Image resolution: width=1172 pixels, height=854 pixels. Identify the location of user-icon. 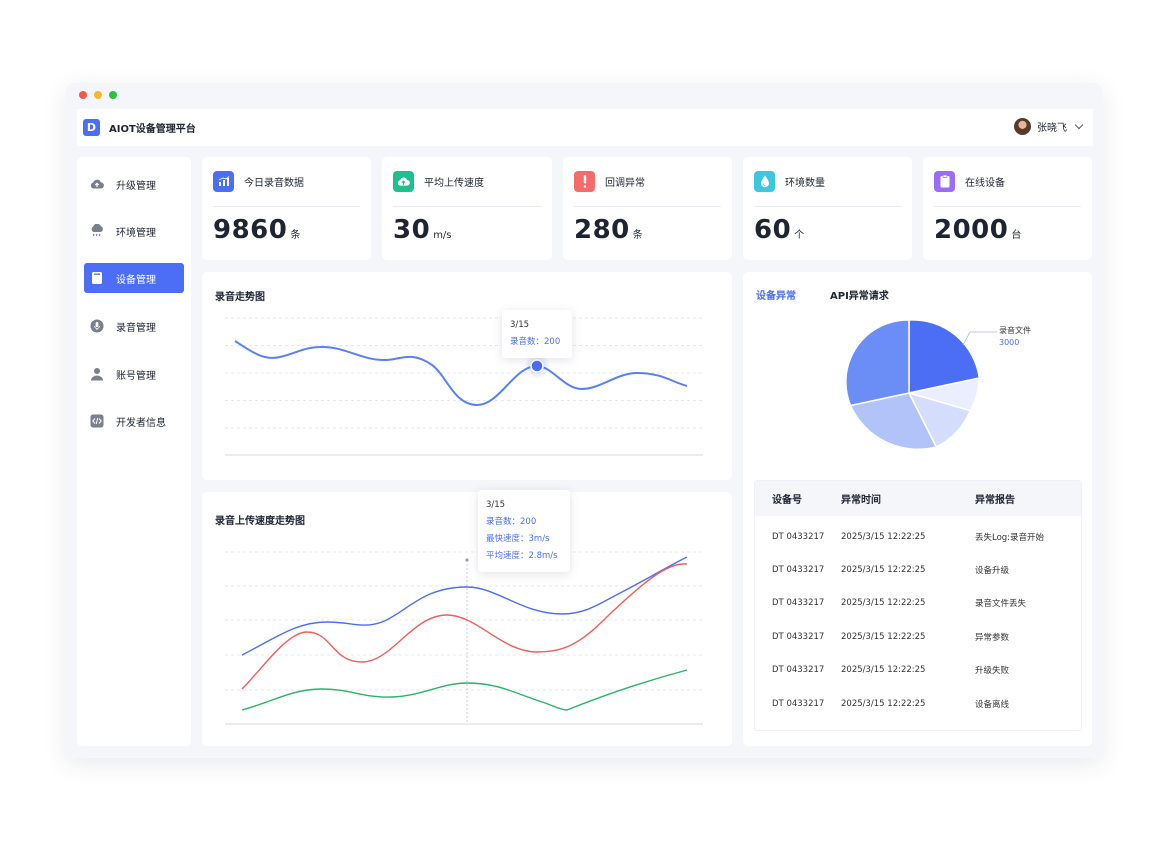
(97, 374).